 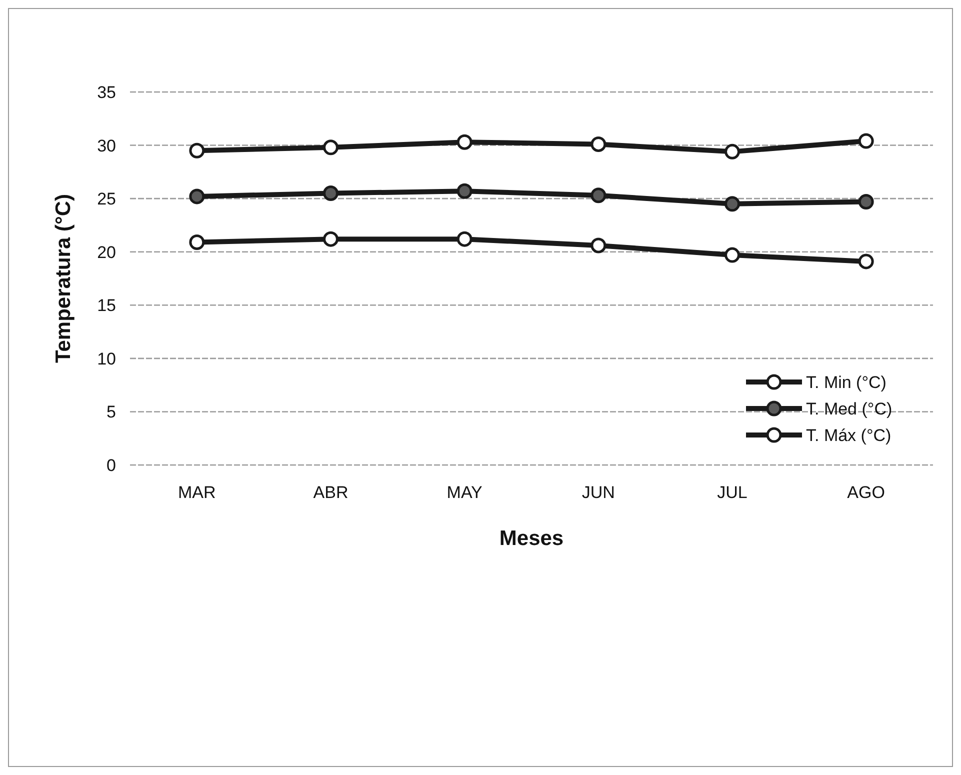 What do you see at coordinates (106, 199) in the screenshot?
I see `y-tick-label: 25` at bounding box center [106, 199].